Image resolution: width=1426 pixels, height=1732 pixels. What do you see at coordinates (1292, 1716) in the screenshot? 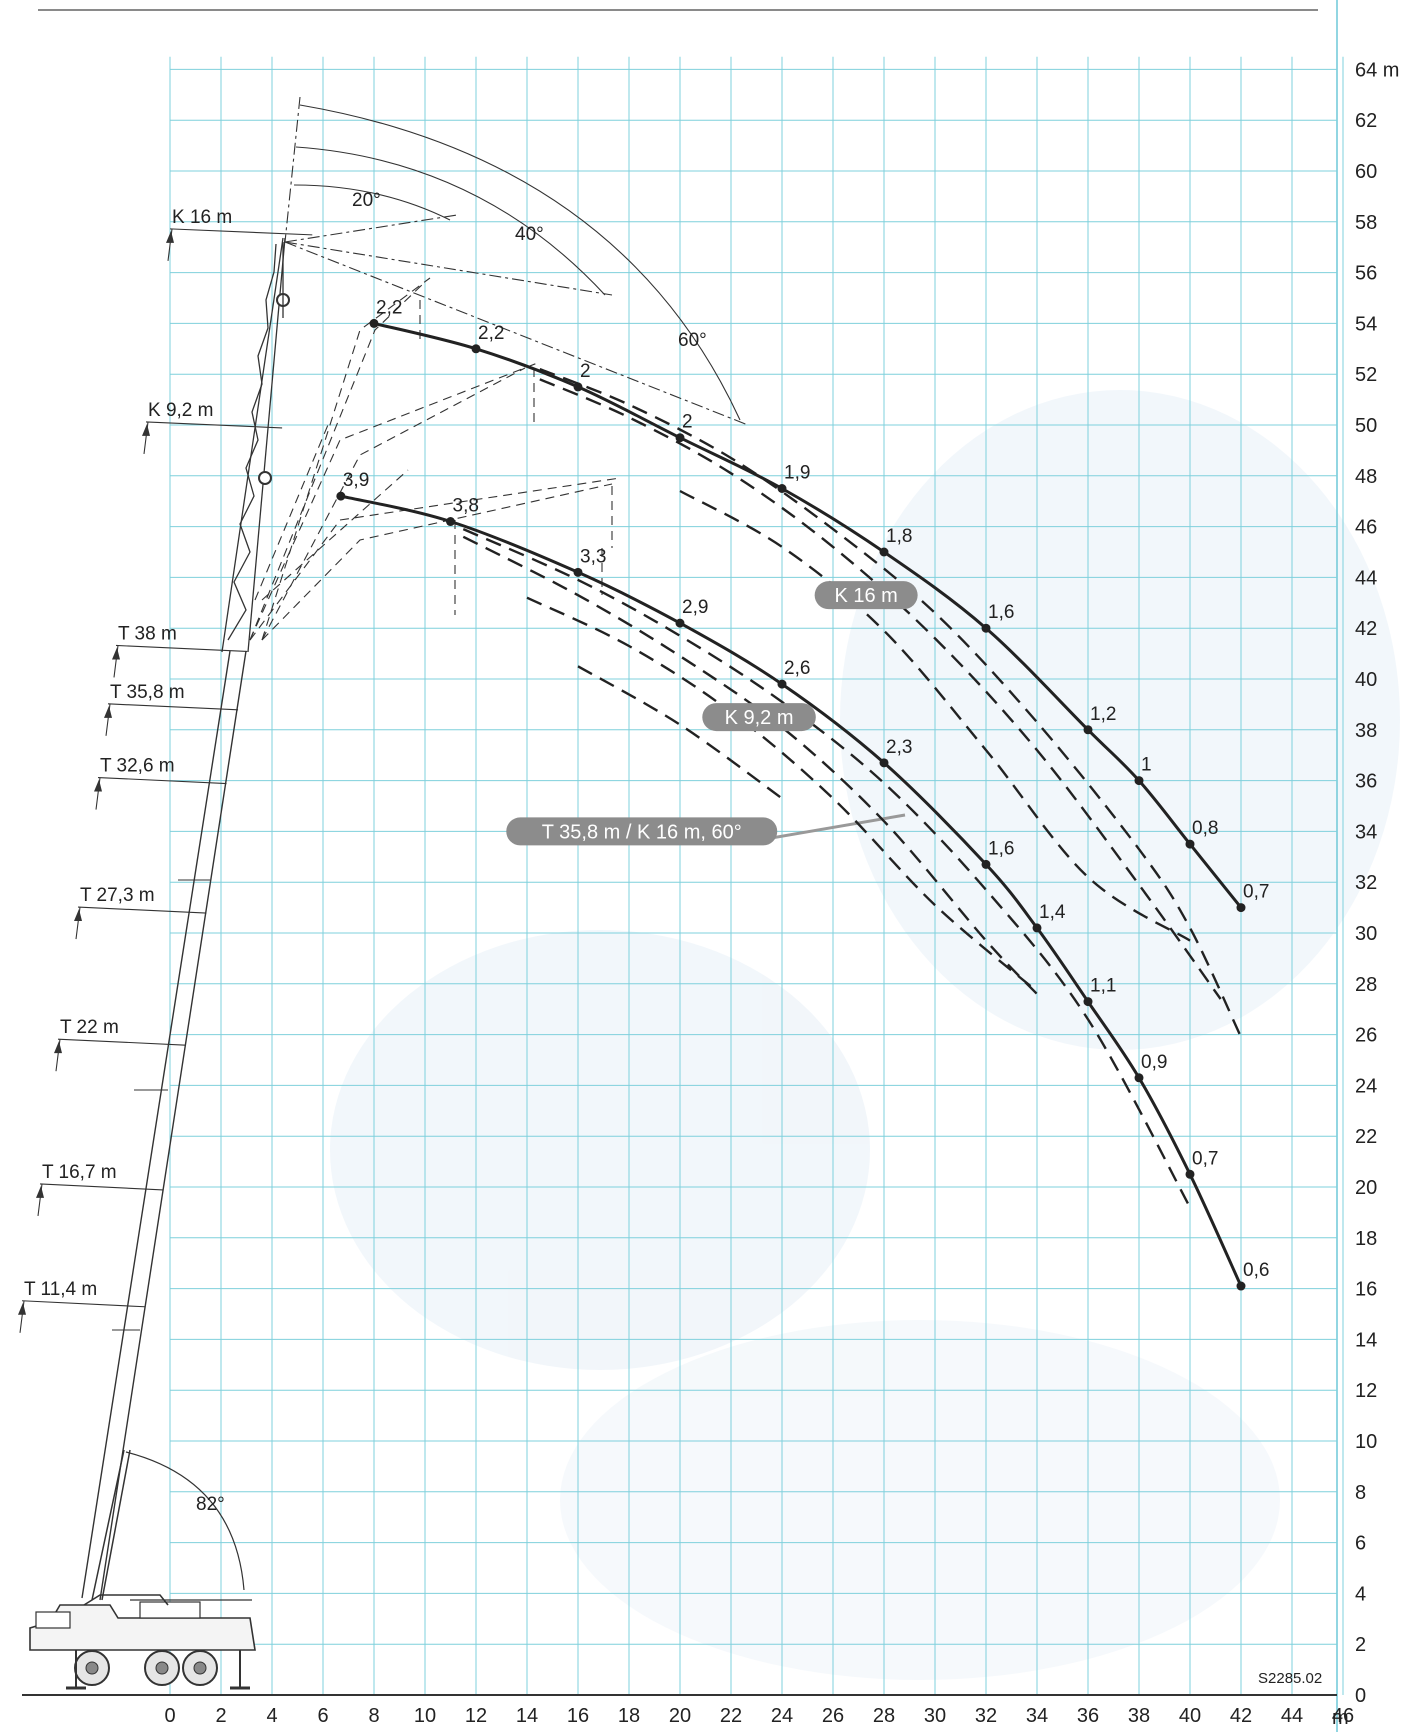
I see `x-tick-label: 44` at bounding box center [1292, 1716].